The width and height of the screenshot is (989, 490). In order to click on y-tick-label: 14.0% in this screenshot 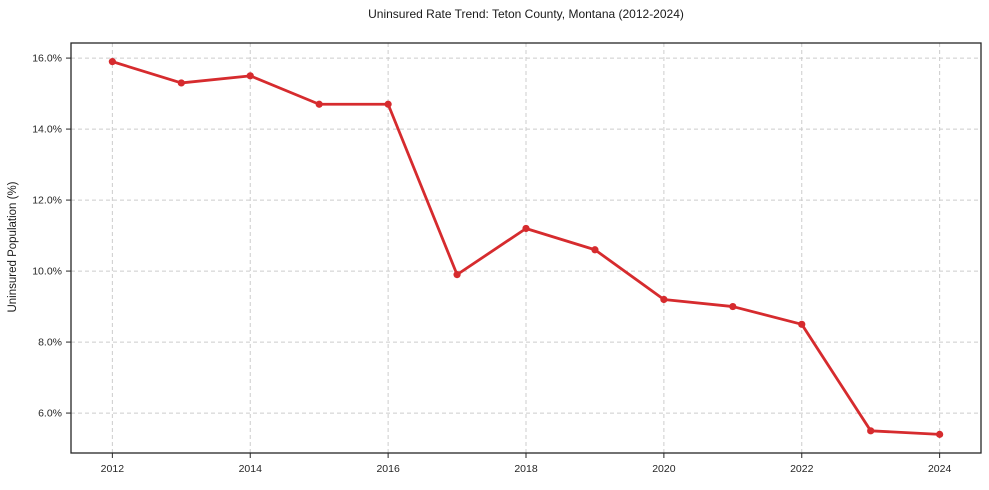, I will do `click(47, 130)`.